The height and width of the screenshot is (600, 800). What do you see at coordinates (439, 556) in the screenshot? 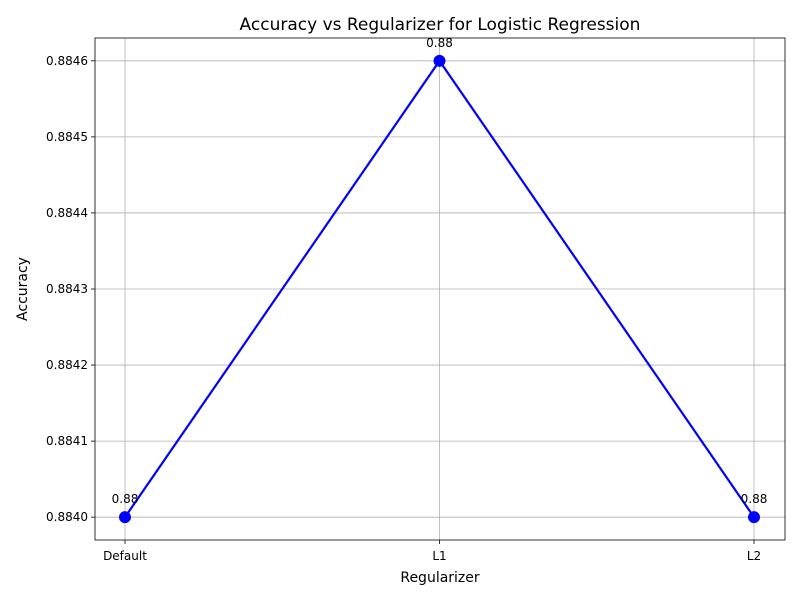
I see `x-tick-label: L1` at bounding box center [439, 556].